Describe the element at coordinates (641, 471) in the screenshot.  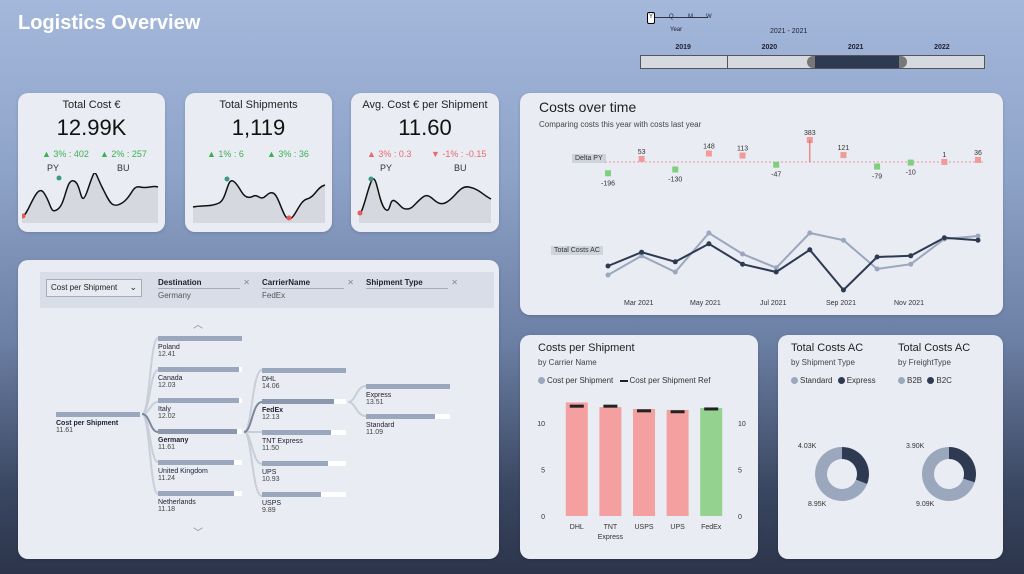
I see `costs-per-shipment-chart: 0 0 5 5 10 10 DHL TNT Express USPS UPS FedEx` at that location.